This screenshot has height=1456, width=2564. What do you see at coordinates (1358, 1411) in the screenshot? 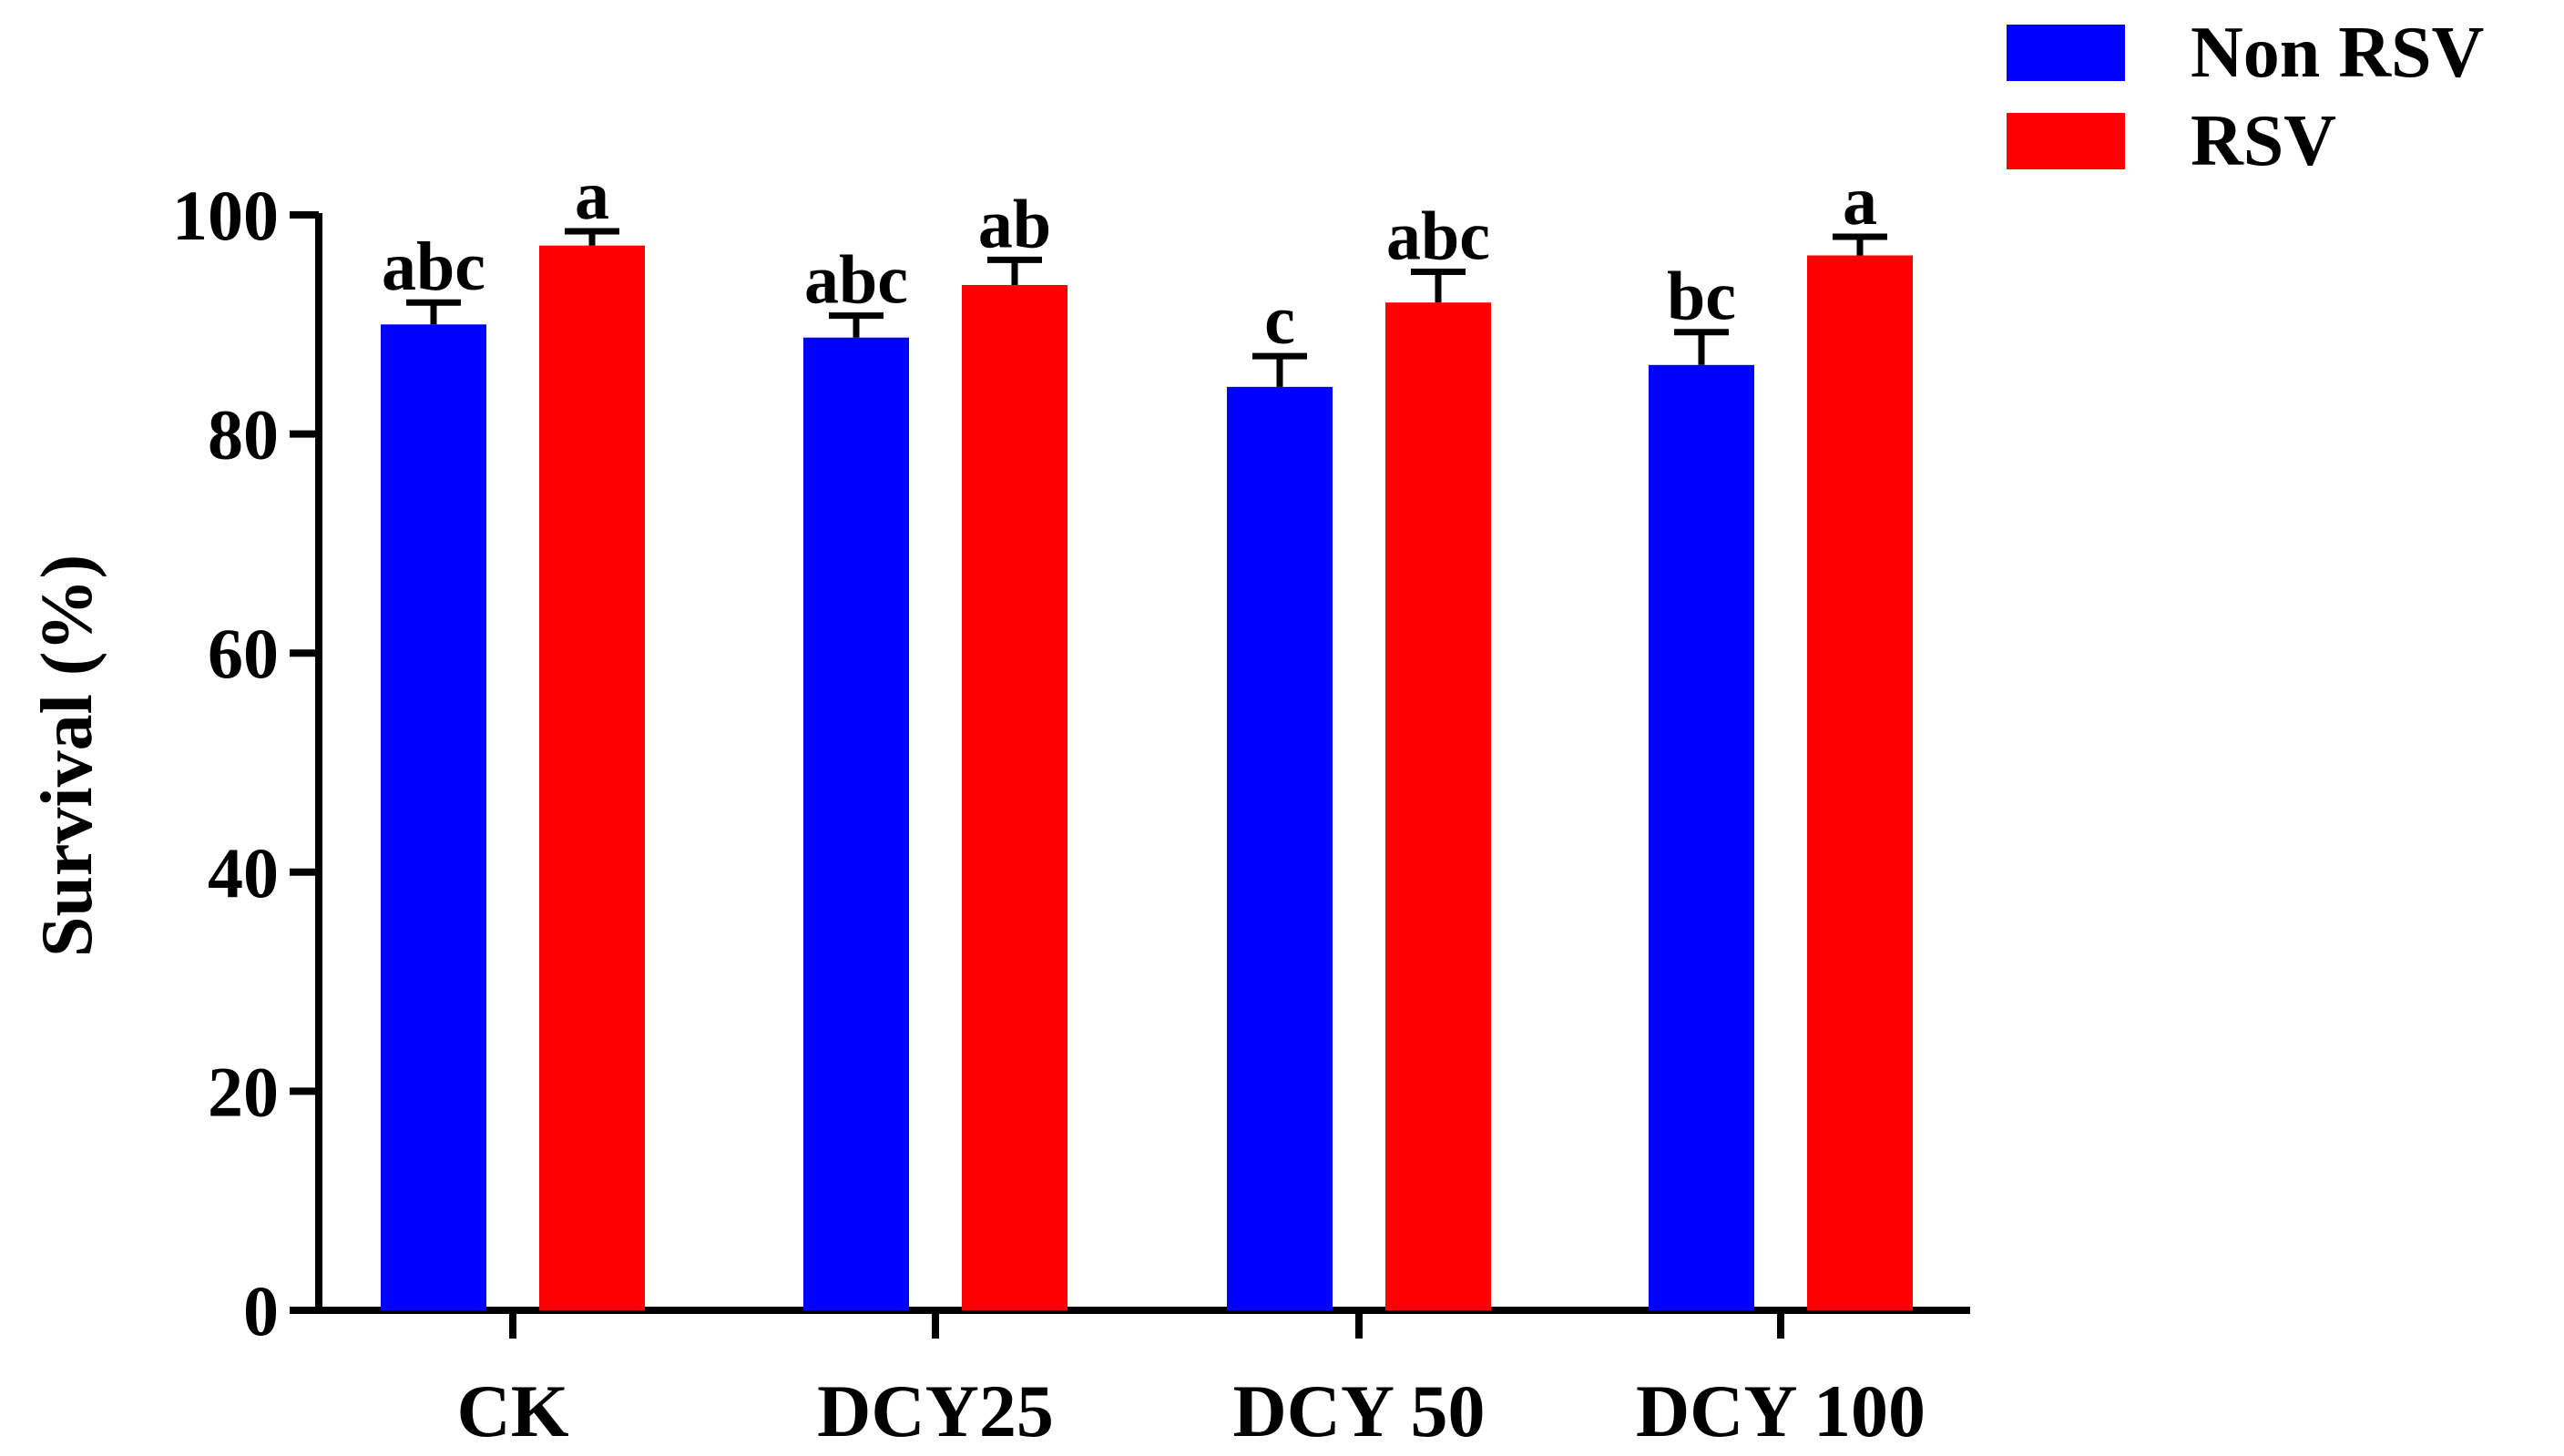
I see `x-tick-label: DCY 50` at bounding box center [1358, 1411].